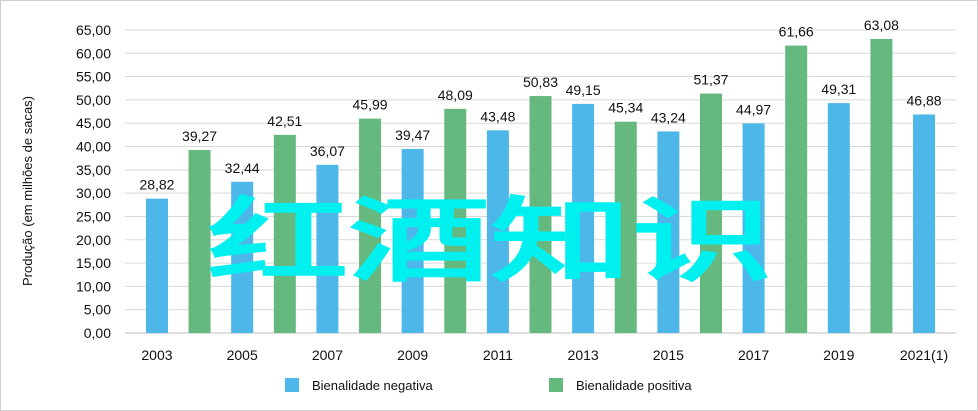  I want to click on bar-2017, so click(753, 228).